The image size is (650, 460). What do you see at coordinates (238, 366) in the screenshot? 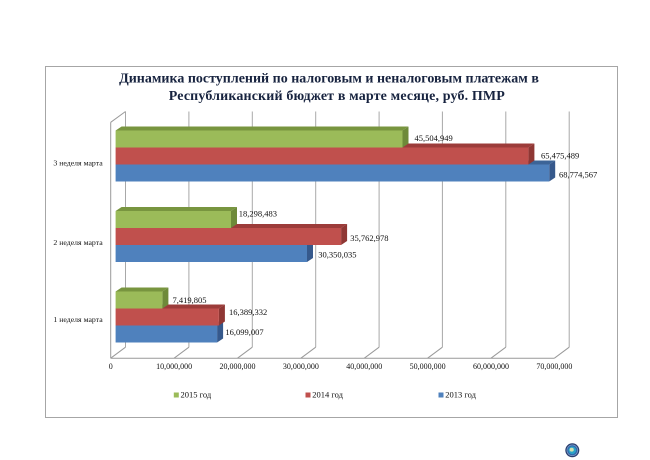
I see `svg-text: 20,000,000` at bounding box center [238, 366].